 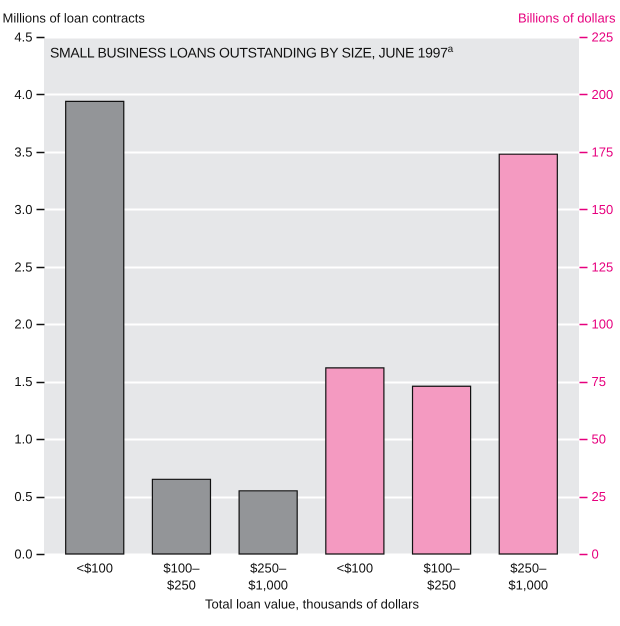 I want to click on y-tick-label: 0.5, so click(x=23, y=496).